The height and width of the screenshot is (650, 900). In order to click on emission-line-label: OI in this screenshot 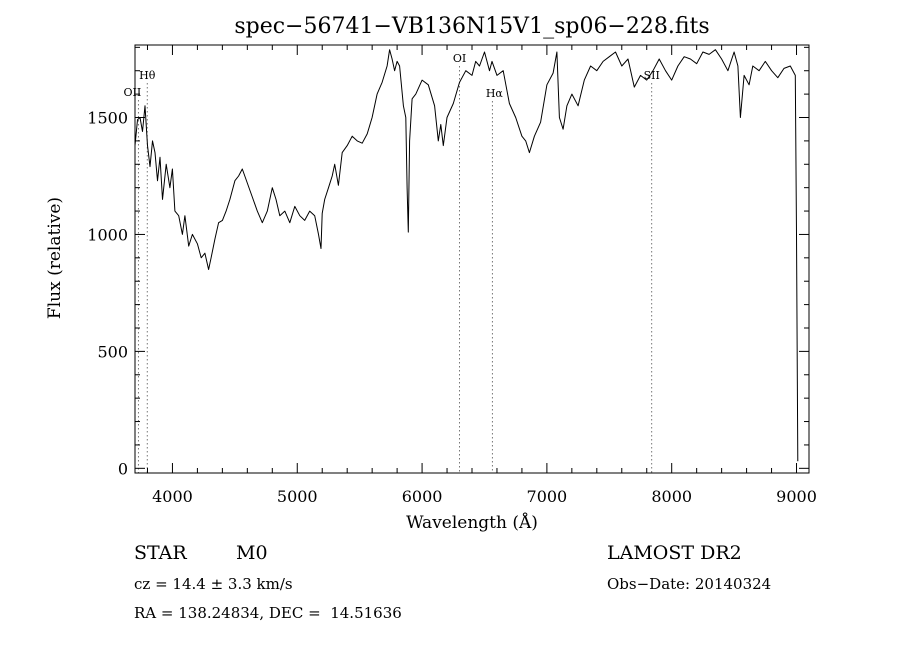, I will do `click(459, 58)`.